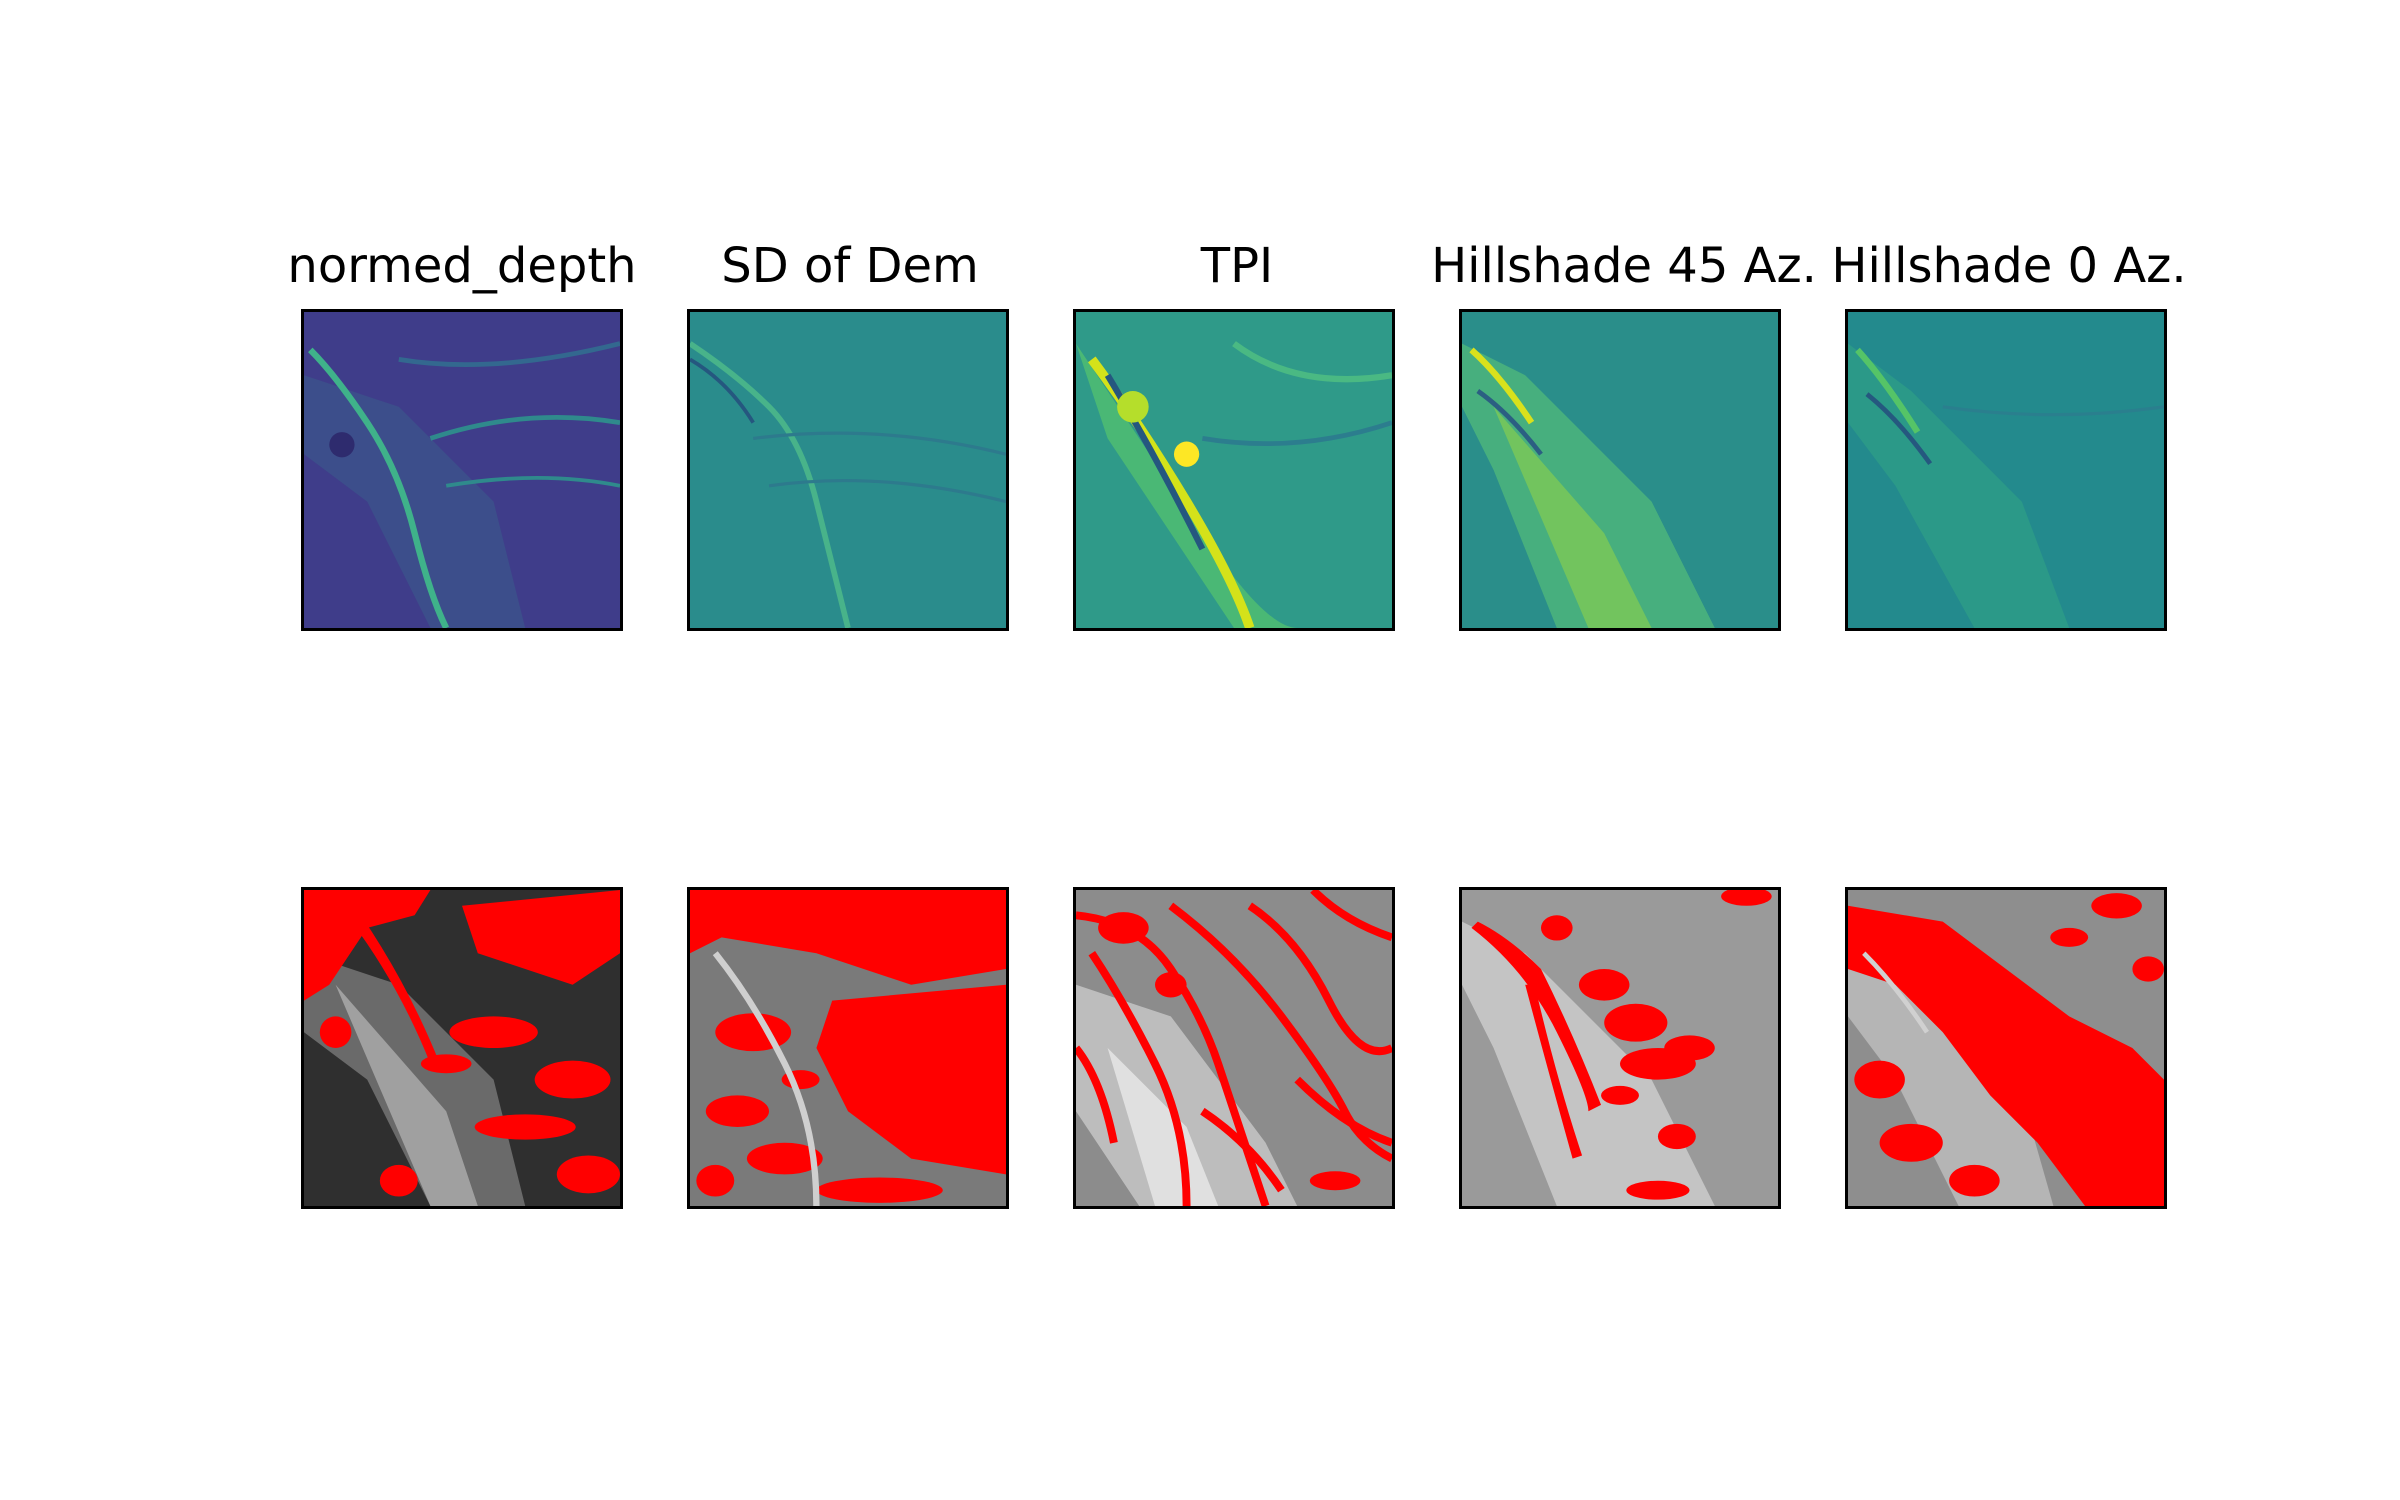  What do you see at coordinates (462, 470) in the screenshot?
I see `panel-normed-depth` at bounding box center [462, 470].